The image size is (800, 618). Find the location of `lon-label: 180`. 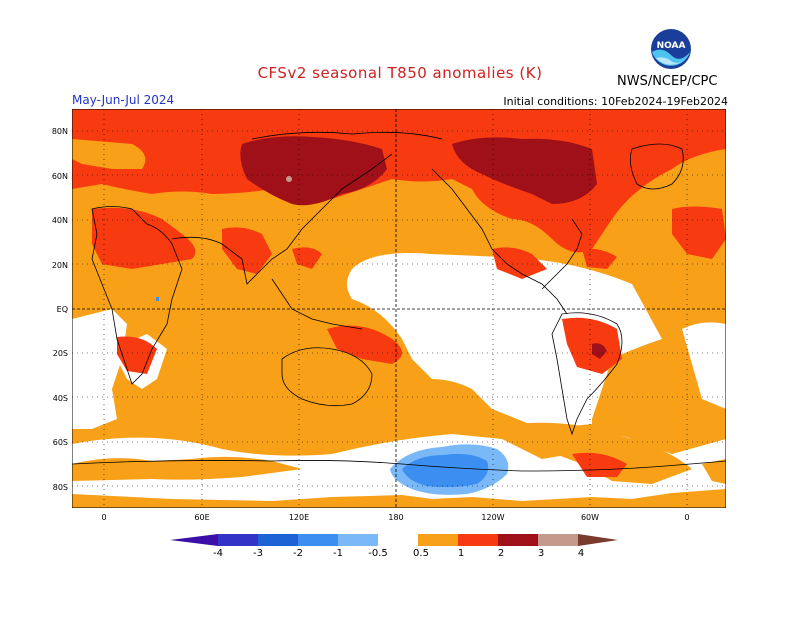

lon-label: 180 is located at coordinates (396, 517).